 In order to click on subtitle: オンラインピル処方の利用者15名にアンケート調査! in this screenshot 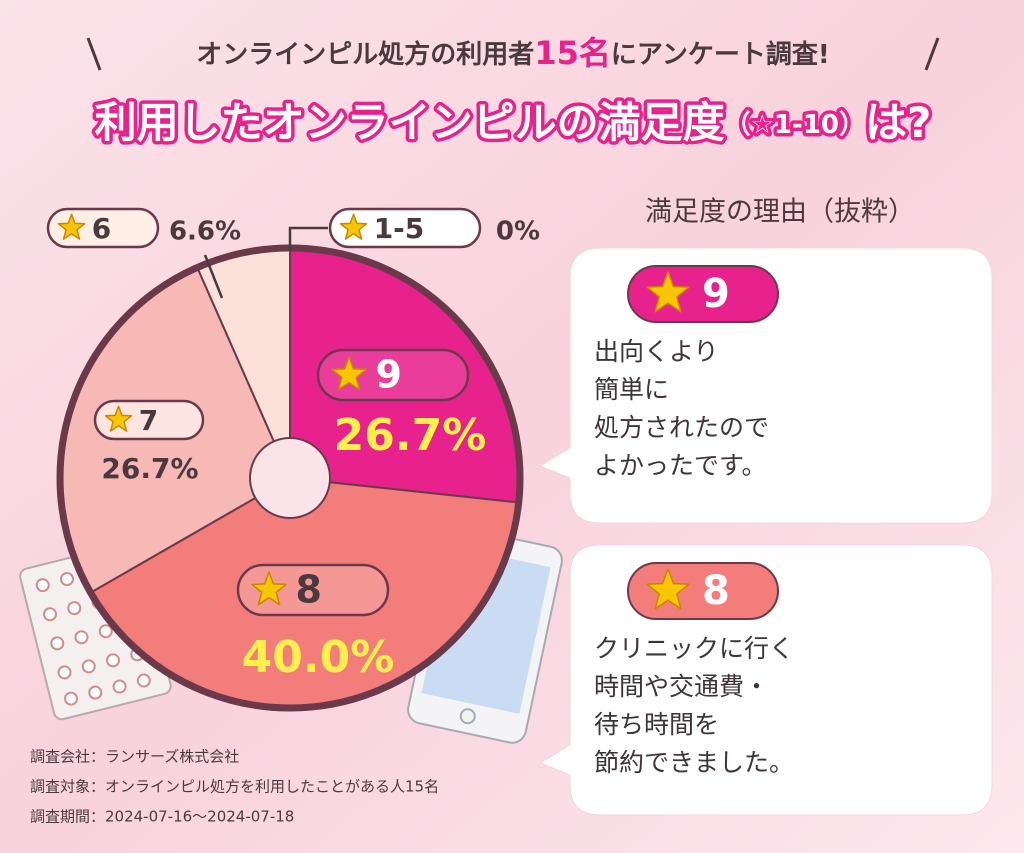, I will do `click(512, 53)`.